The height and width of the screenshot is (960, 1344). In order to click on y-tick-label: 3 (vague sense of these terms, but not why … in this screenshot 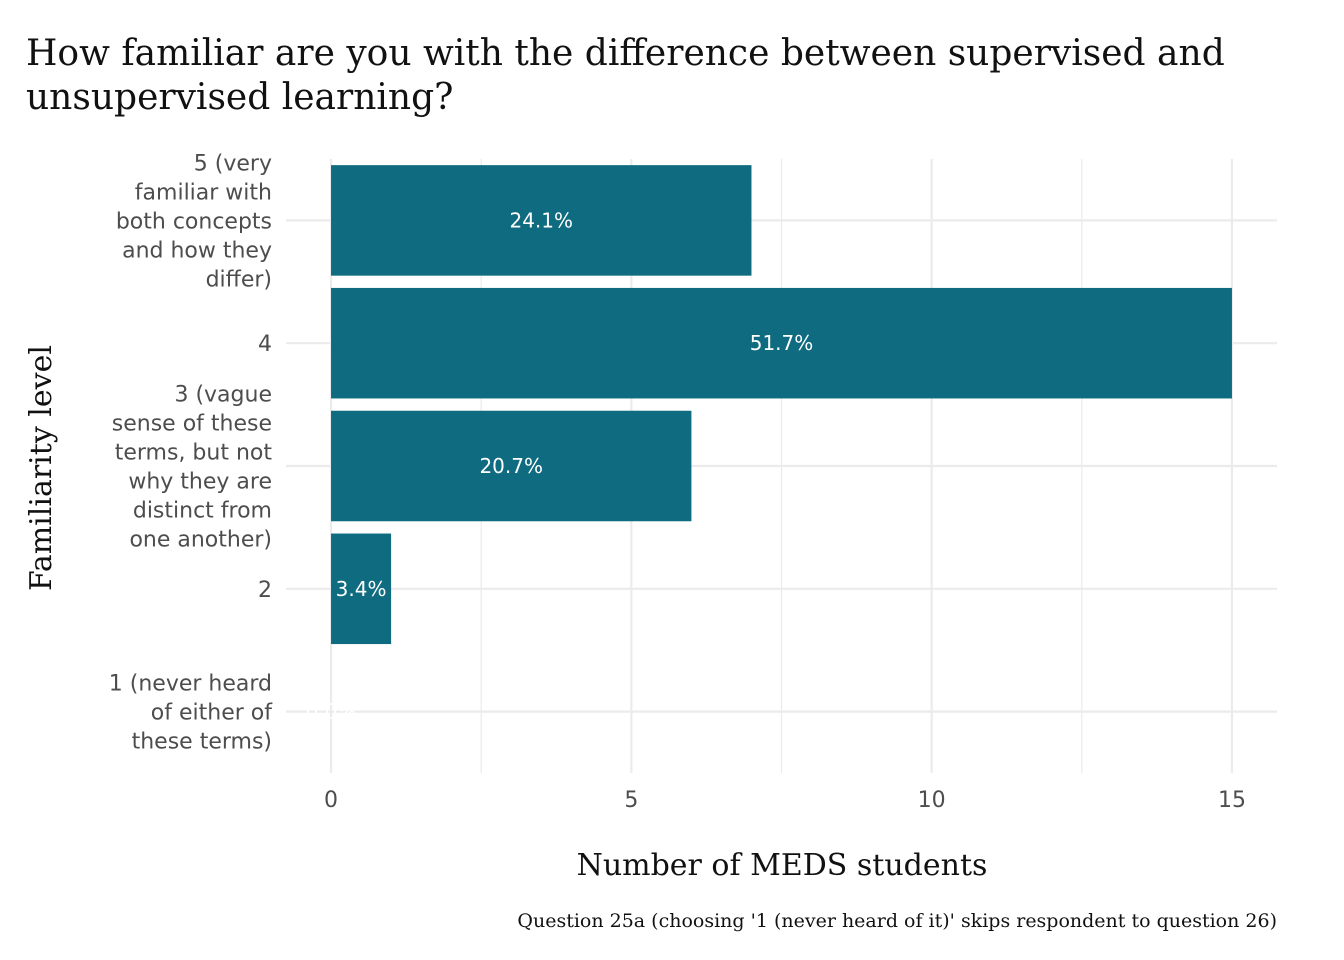, I will do `click(192, 468)`.